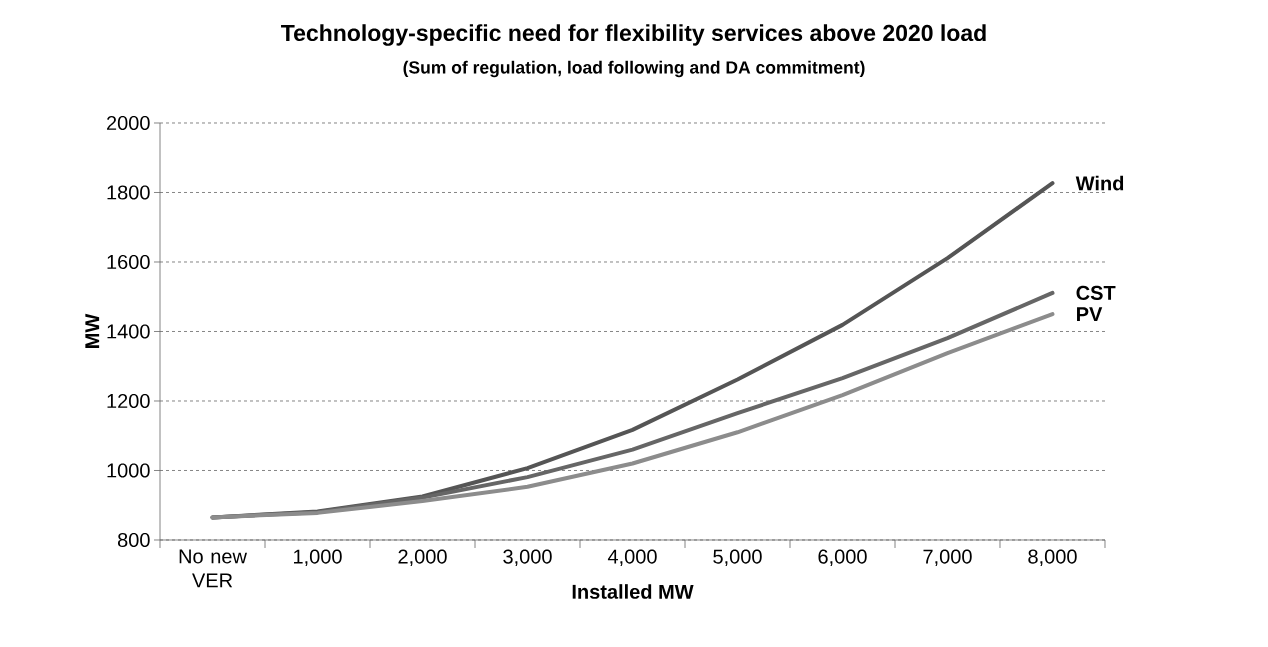  What do you see at coordinates (128, 192) in the screenshot?
I see `y-tick-label: 1800` at bounding box center [128, 192].